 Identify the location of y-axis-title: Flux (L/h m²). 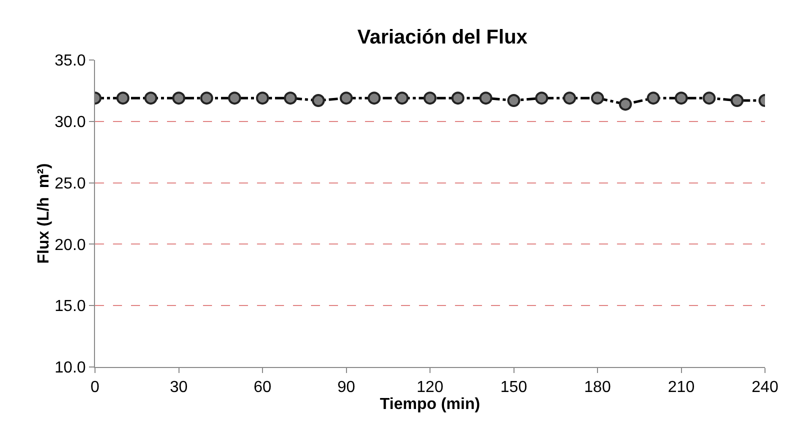
(44, 213).